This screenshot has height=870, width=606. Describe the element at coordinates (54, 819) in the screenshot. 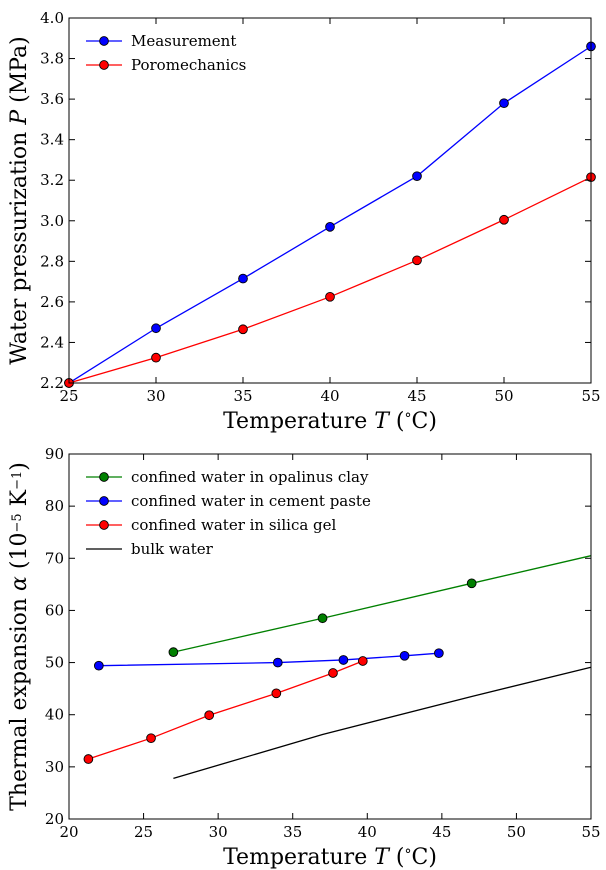

I see `y-tick-label: 20` at that location.